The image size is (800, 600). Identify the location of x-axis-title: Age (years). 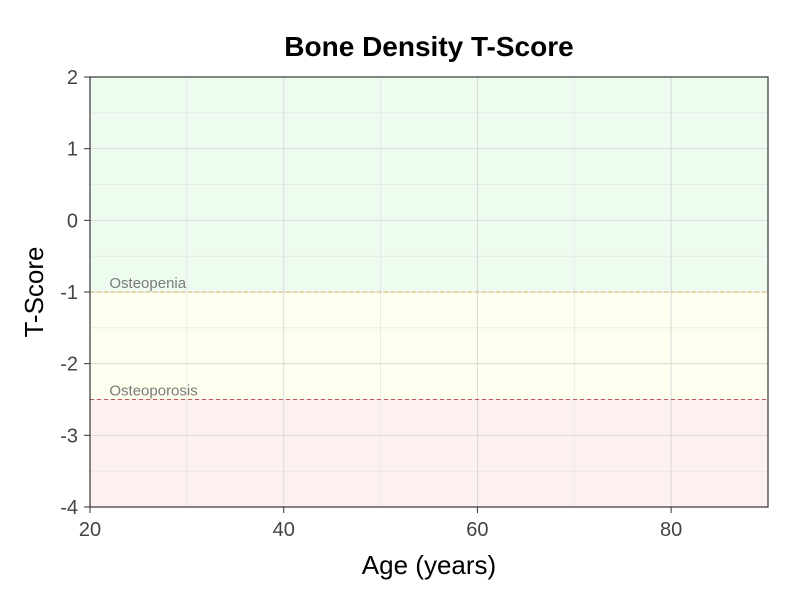
(429, 565).